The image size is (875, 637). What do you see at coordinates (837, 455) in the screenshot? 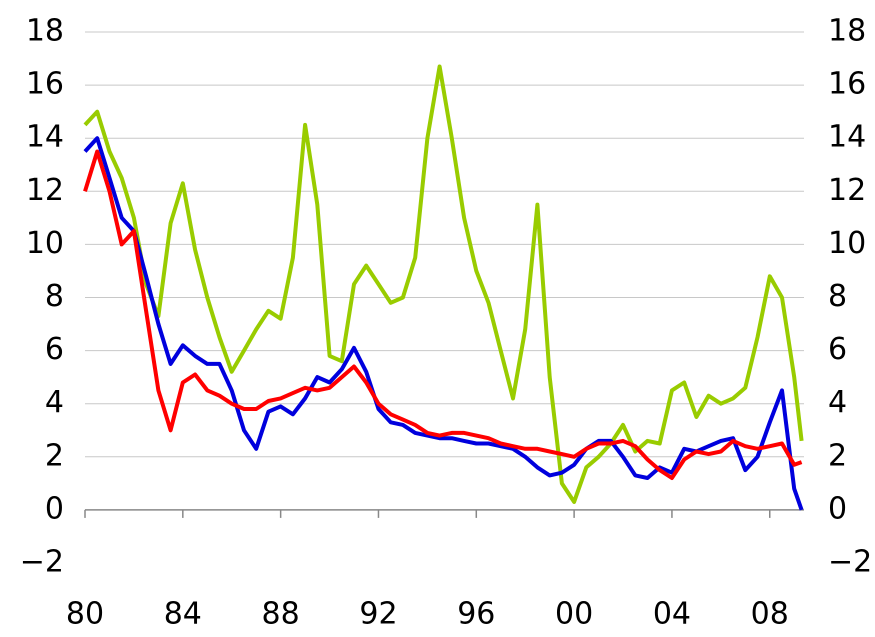
I see `y2-tick-label: 2` at bounding box center [837, 455].